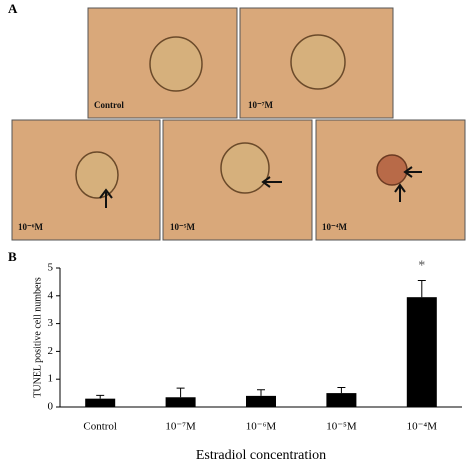 The height and width of the screenshot is (467, 474). I want to click on panel-label: A, so click(13, 8).